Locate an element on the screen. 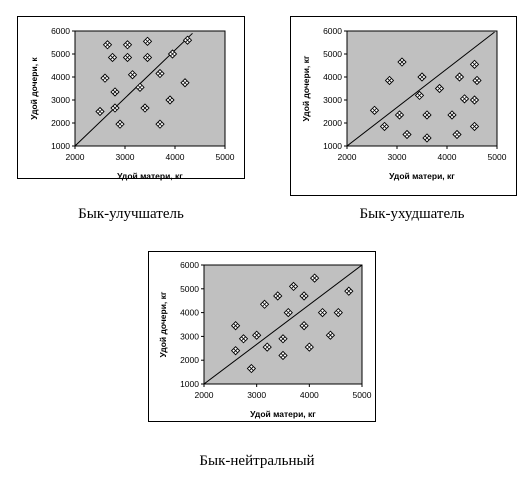  x-axis-label: Удой матери, кг is located at coordinates (422, 176).